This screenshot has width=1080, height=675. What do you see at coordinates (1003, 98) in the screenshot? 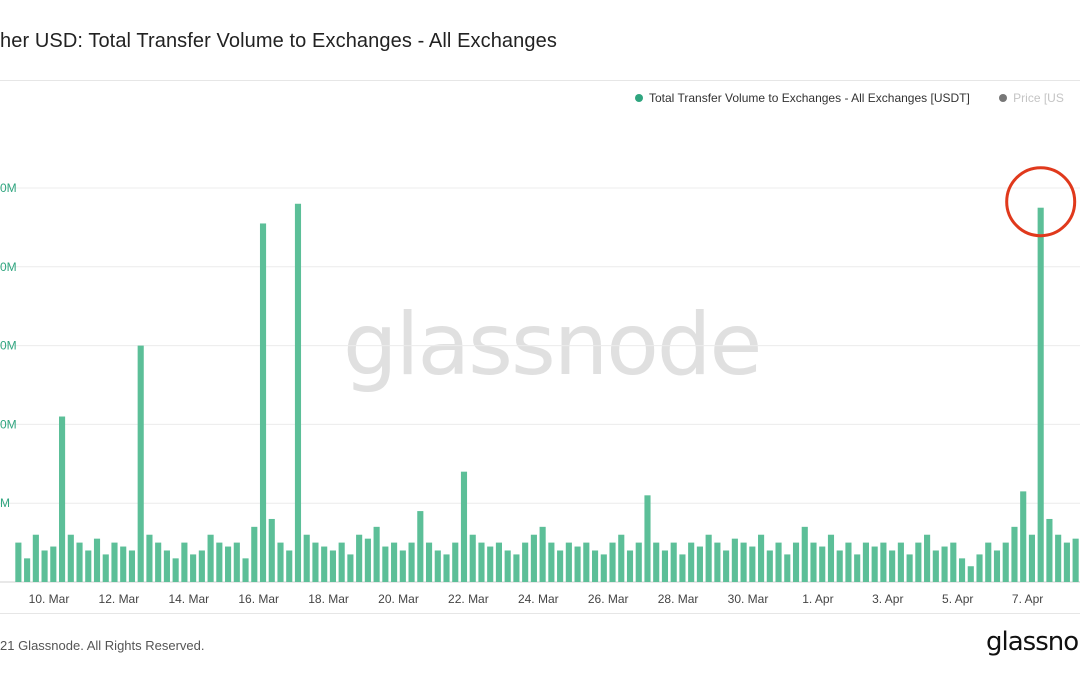
I see `legend-dot-price` at bounding box center [1003, 98].